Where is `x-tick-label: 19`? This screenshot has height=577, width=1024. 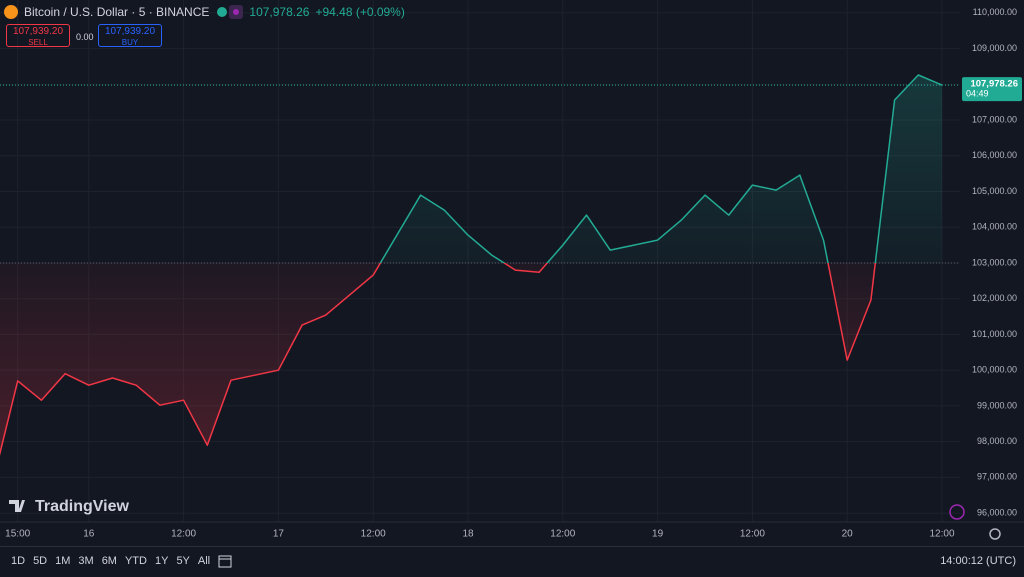
x-tick-label: 19 is located at coordinates (658, 534).